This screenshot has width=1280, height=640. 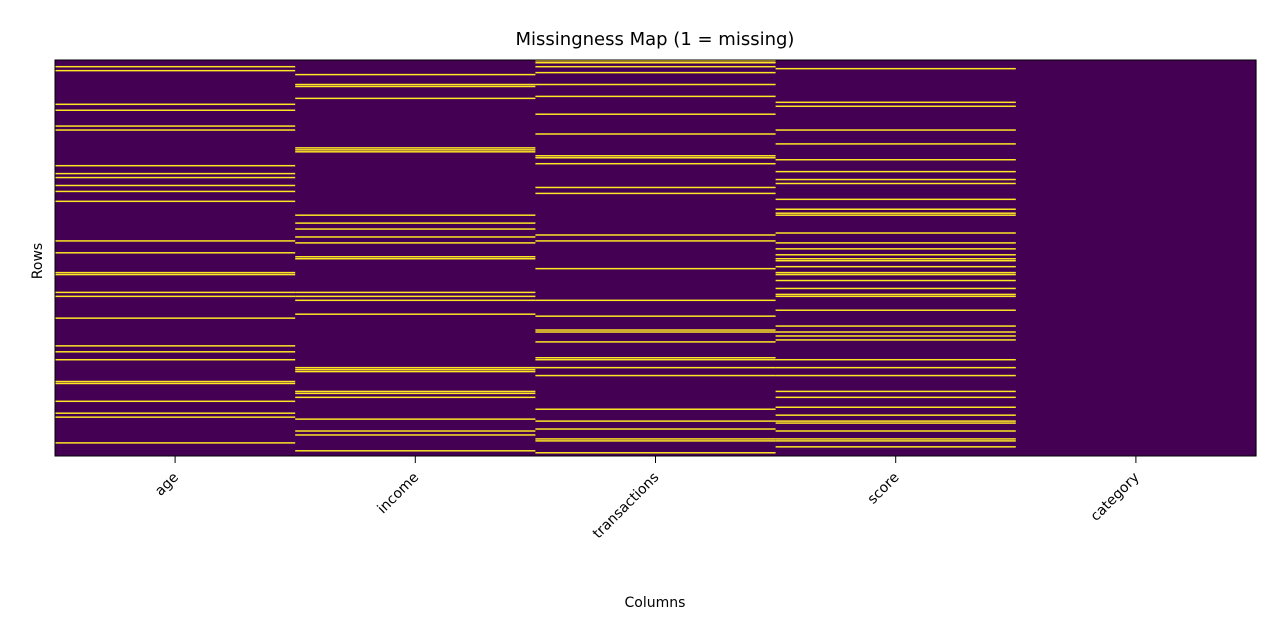 What do you see at coordinates (884, 489) in the screenshot?
I see `x-tick-label: score` at bounding box center [884, 489].